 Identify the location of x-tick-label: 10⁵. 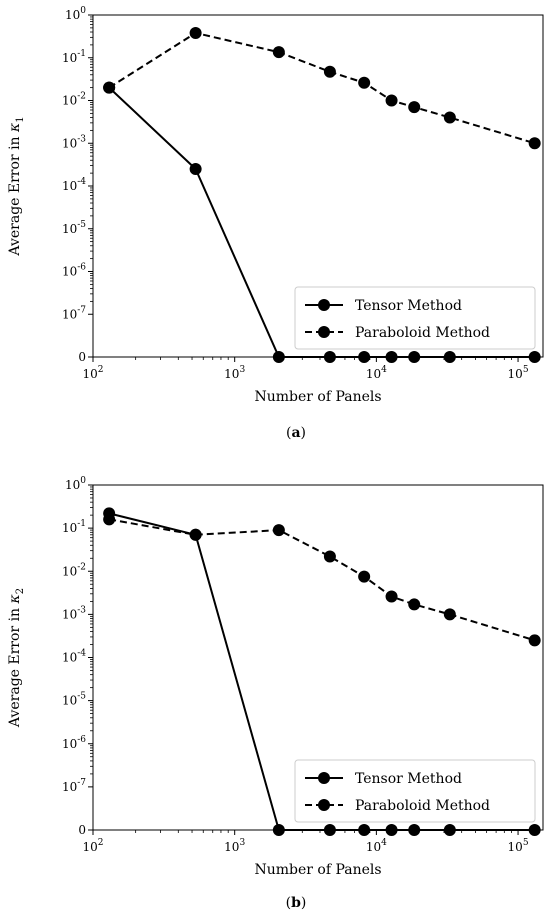
(518, 373).